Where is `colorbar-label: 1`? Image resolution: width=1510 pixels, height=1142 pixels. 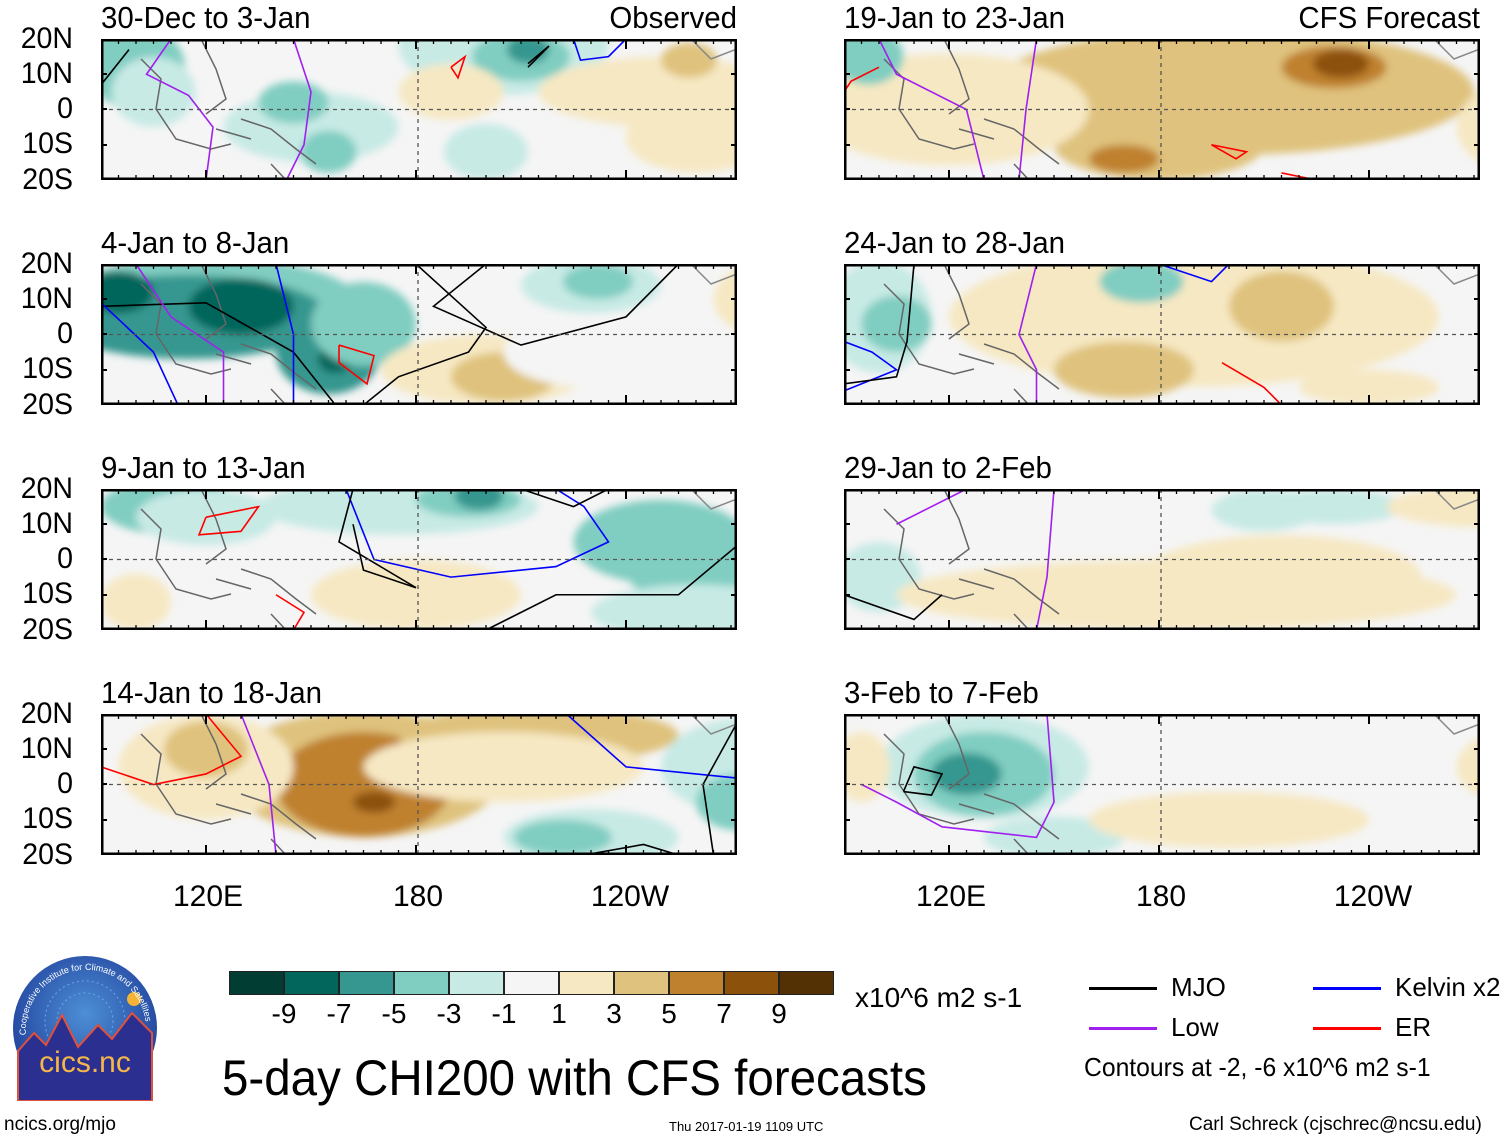
colorbar-label: 1 is located at coordinates (559, 1013).